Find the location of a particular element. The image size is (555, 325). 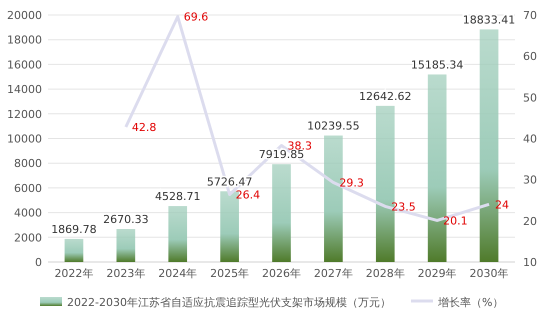

data-label: 15185.34 is located at coordinates (437, 65).